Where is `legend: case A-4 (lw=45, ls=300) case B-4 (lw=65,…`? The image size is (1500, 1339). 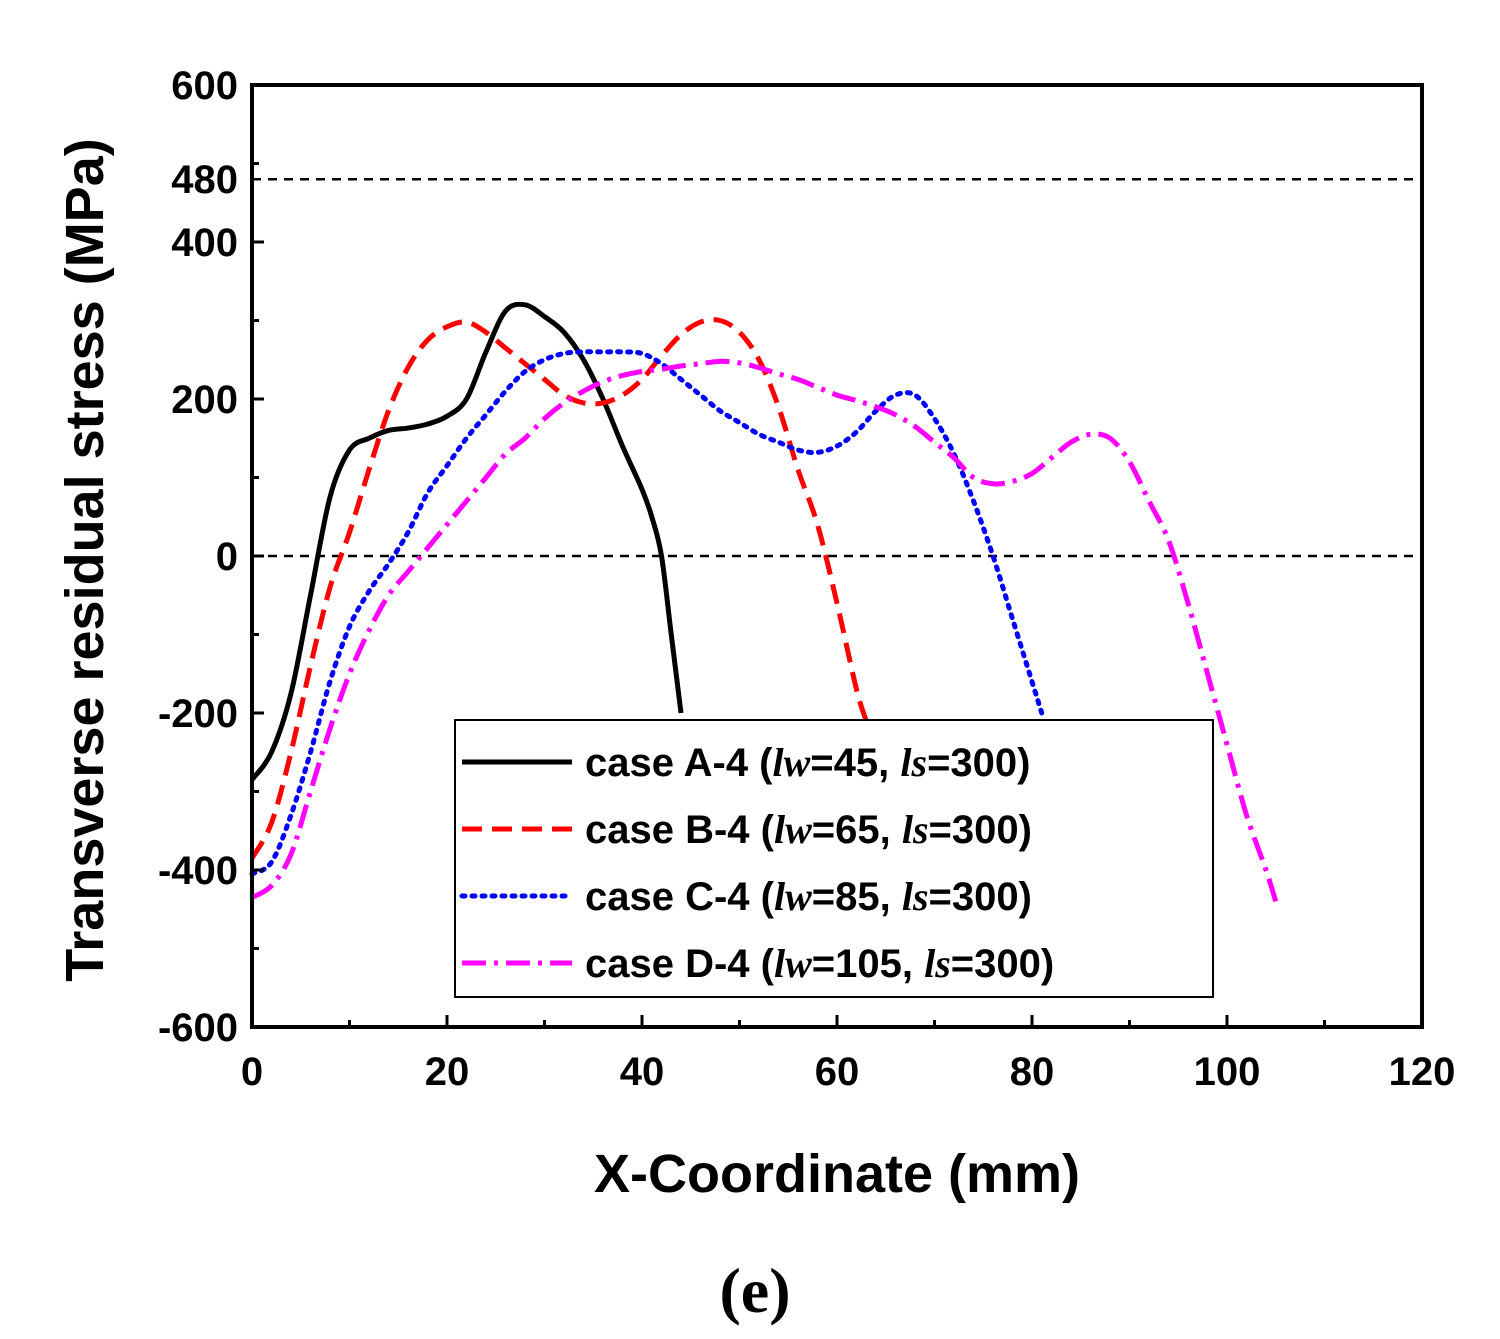 legend: case A-4 (lw=45, ls=300) case B-4 (lw=65,… is located at coordinates (834, 858).